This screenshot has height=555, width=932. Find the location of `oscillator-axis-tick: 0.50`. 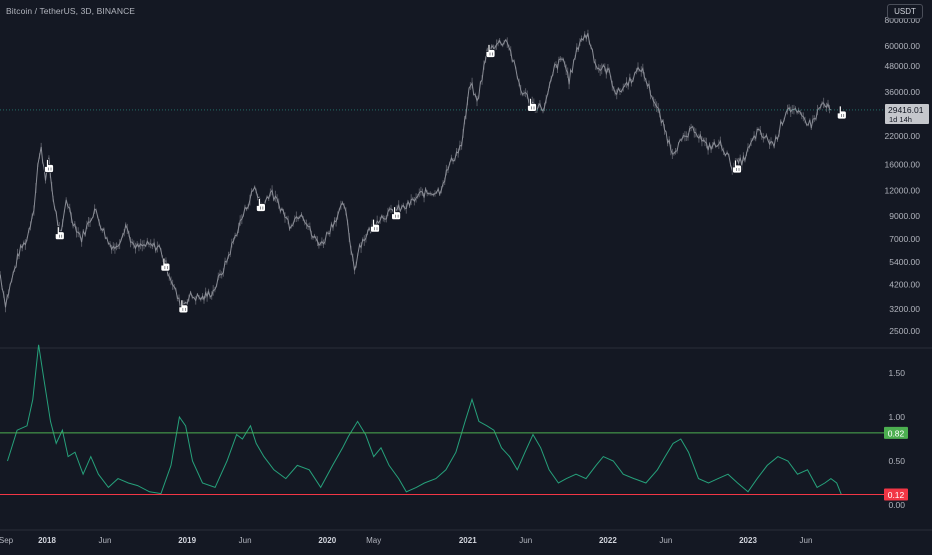

oscillator-axis-tick: 0.50 is located at coordinates (896, 461).